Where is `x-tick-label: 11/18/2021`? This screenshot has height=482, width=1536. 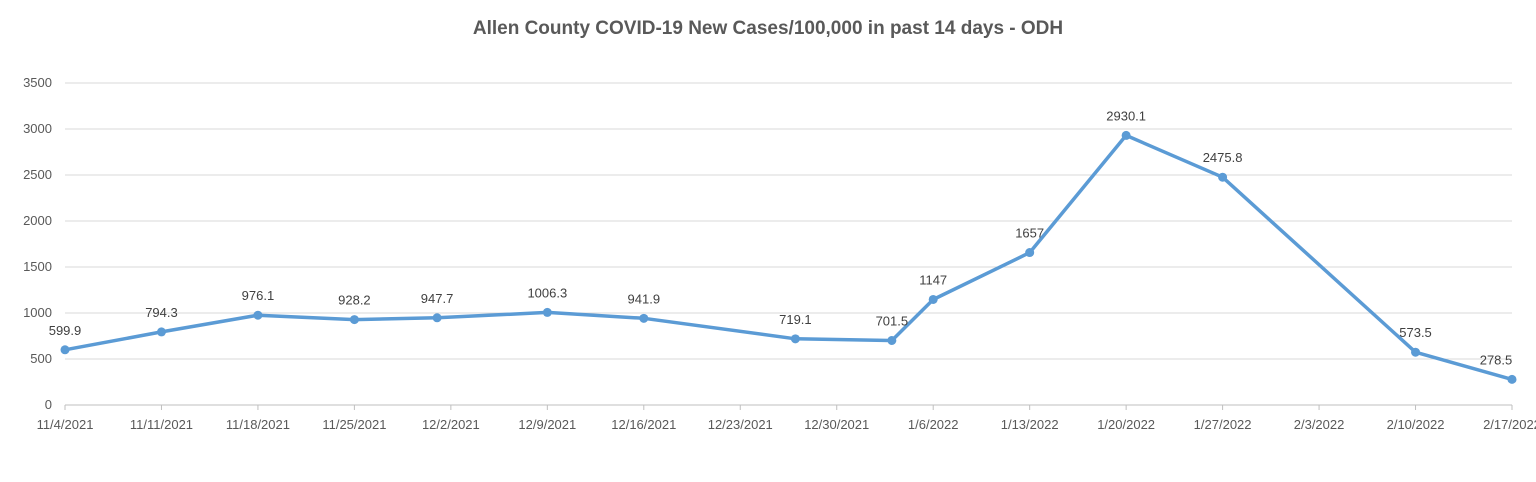 x-tick-label: 11/18/2021 is located at coordinates (258, 424).